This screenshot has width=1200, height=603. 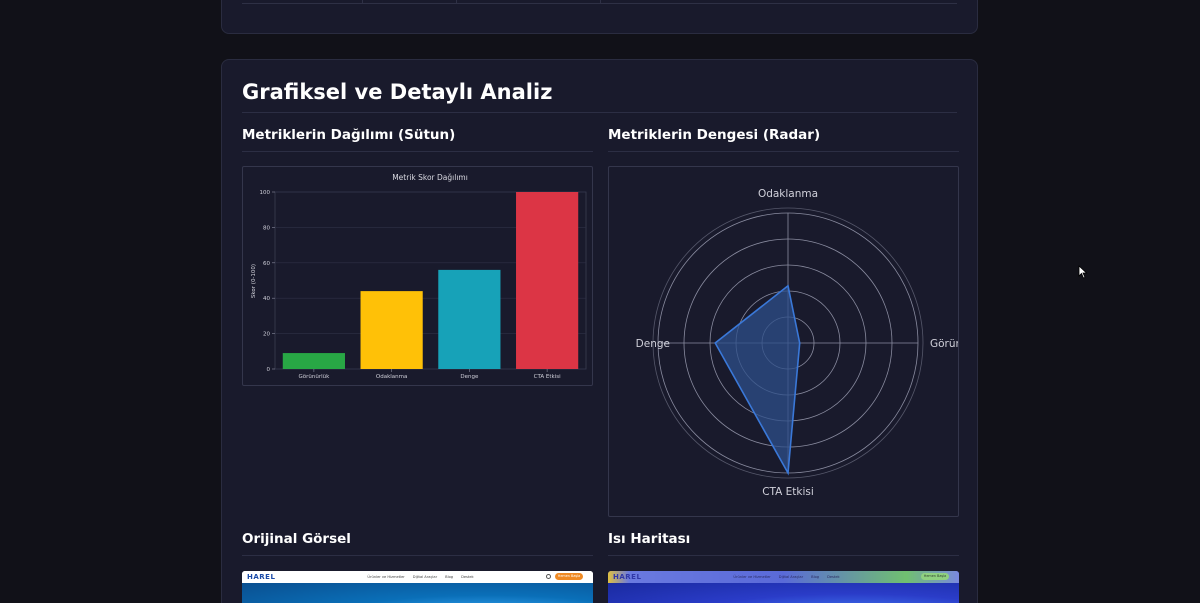 I want to click on mouse-cursor-icon, so click(x=1083, y=272).